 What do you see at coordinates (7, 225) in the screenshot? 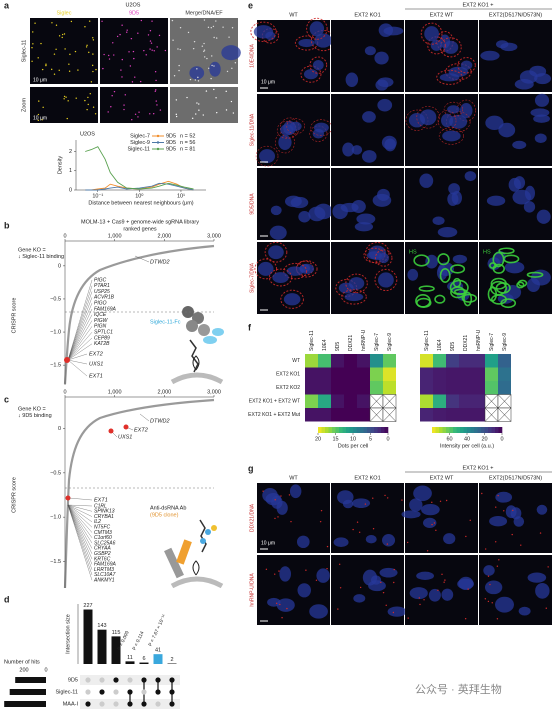
I see `panel-letter: b` at bounding box center [7, 225].